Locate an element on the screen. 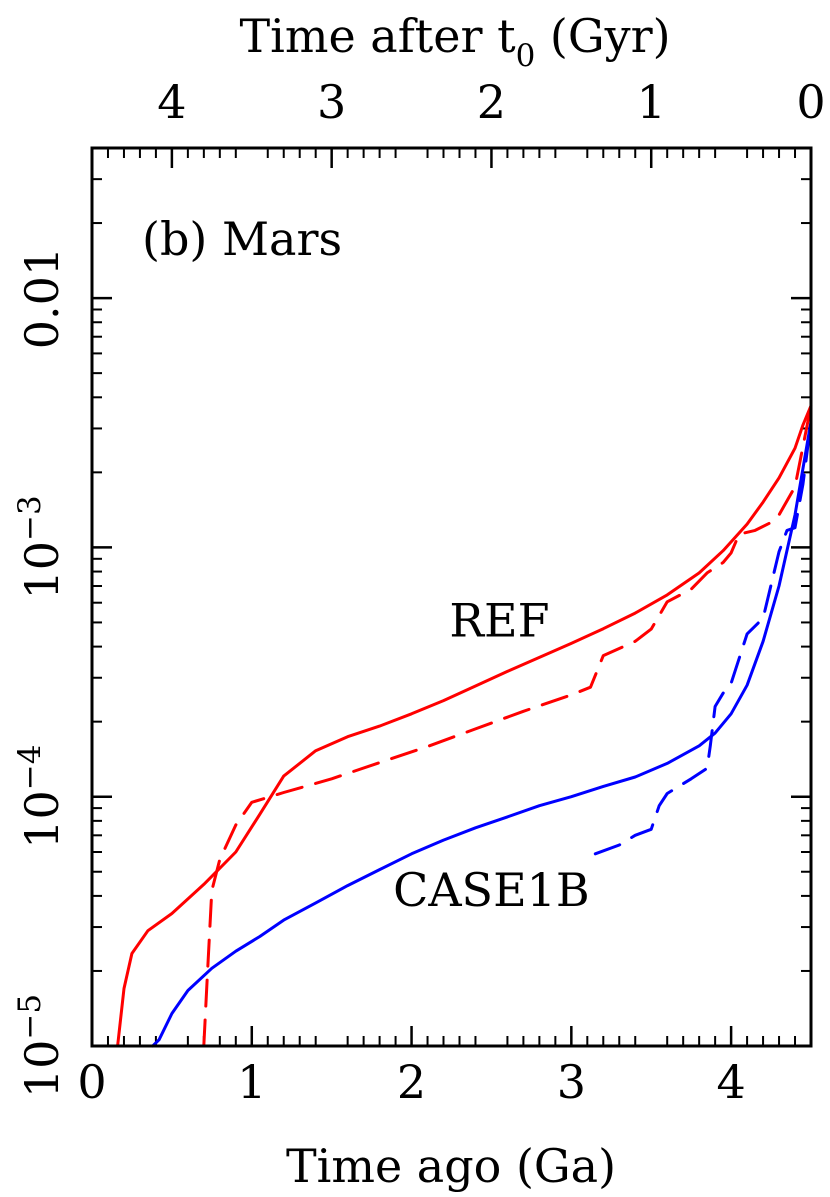  y-tick-label: 0.01 is located at coordinates (42, 298).